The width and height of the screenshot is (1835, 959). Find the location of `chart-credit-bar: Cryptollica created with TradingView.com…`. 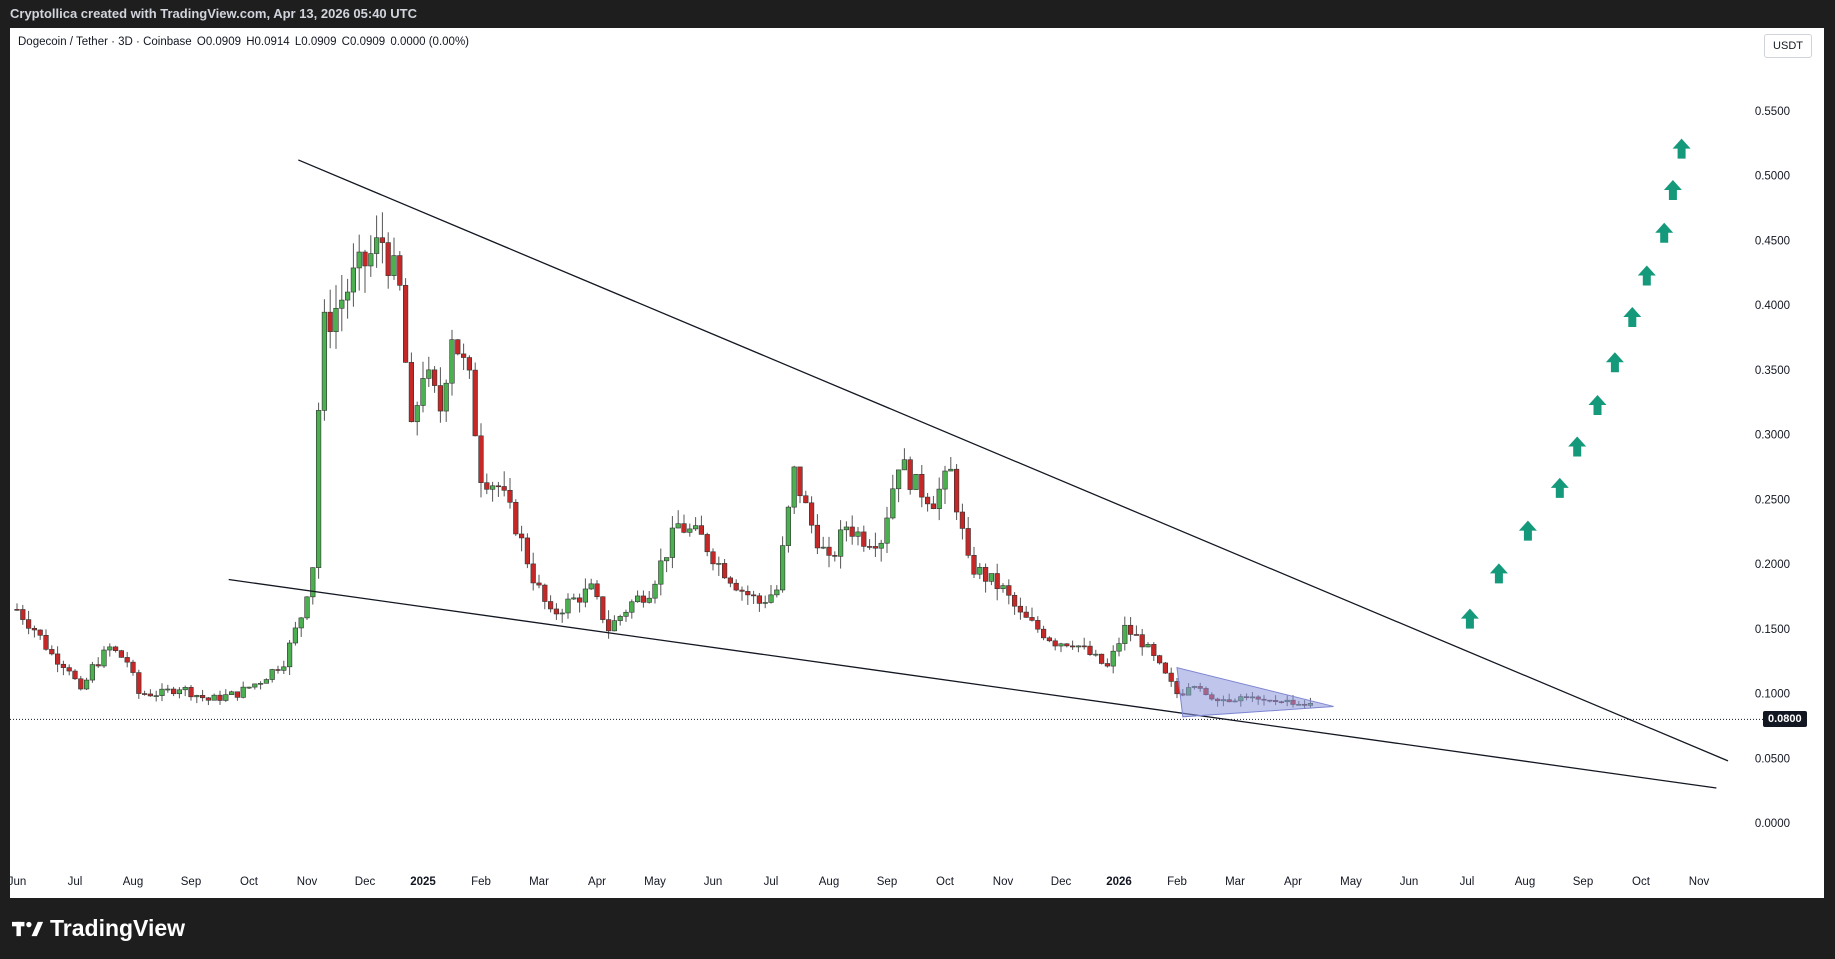

chart-credit-bar: Cryptollica created with TradingView.com… is located at coordinates (917, 14).